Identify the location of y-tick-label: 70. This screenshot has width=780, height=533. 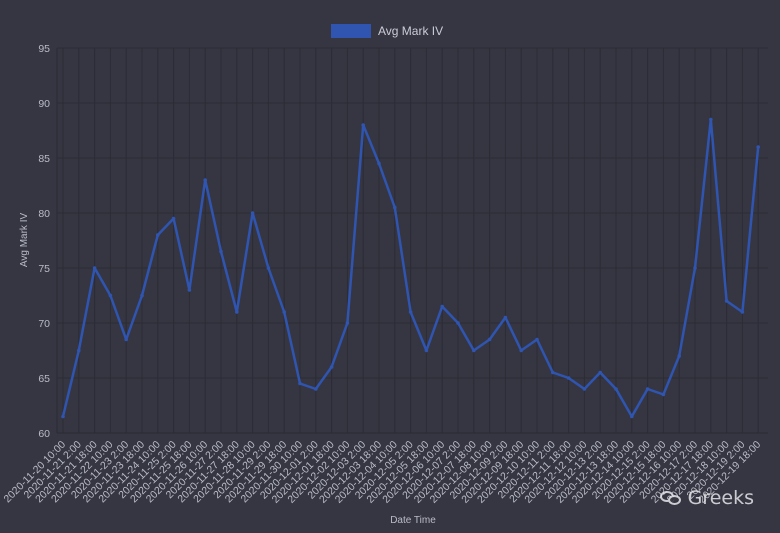
(44, 324).